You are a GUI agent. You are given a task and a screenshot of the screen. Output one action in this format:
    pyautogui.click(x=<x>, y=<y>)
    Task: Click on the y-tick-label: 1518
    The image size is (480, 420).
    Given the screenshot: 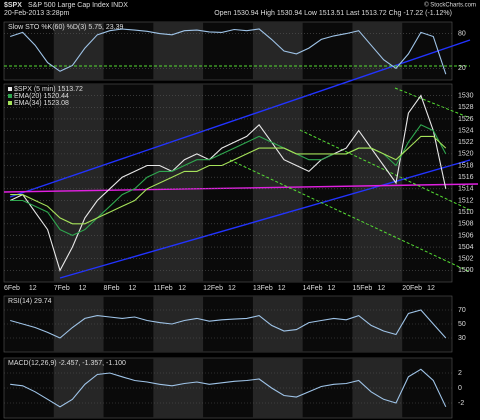 What is the action you would take?
    pyautogui.click(x=466, y=165)
    